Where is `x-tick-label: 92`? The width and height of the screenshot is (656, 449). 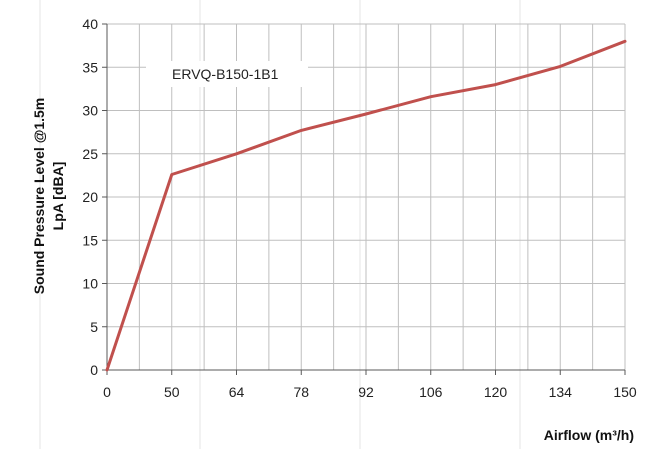 x-tick-label: 92 is located at coordinates (366, 392).